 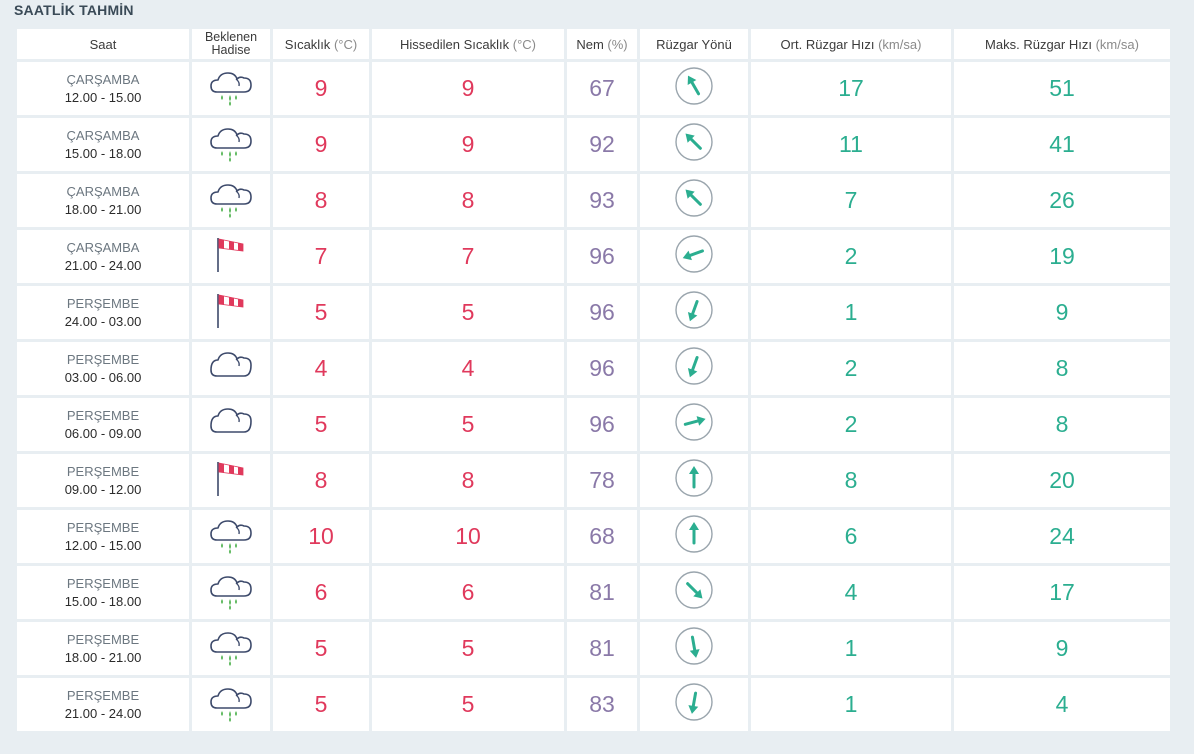 What do you see at coordinates (1062, 44) in the screenshot?
I see `header-maks-ruzgar: Maks. Rüzgar Hızı (km/sa)` at bounding box center [1062, 44].